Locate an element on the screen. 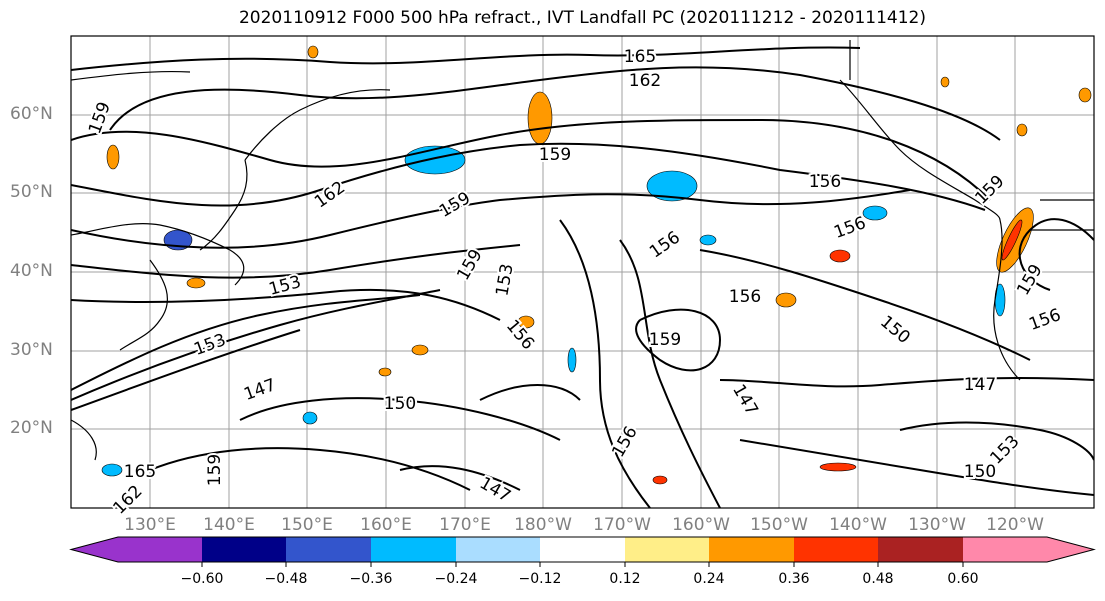  lon-label-140e: 140°E is located at coordinates (229, 525).